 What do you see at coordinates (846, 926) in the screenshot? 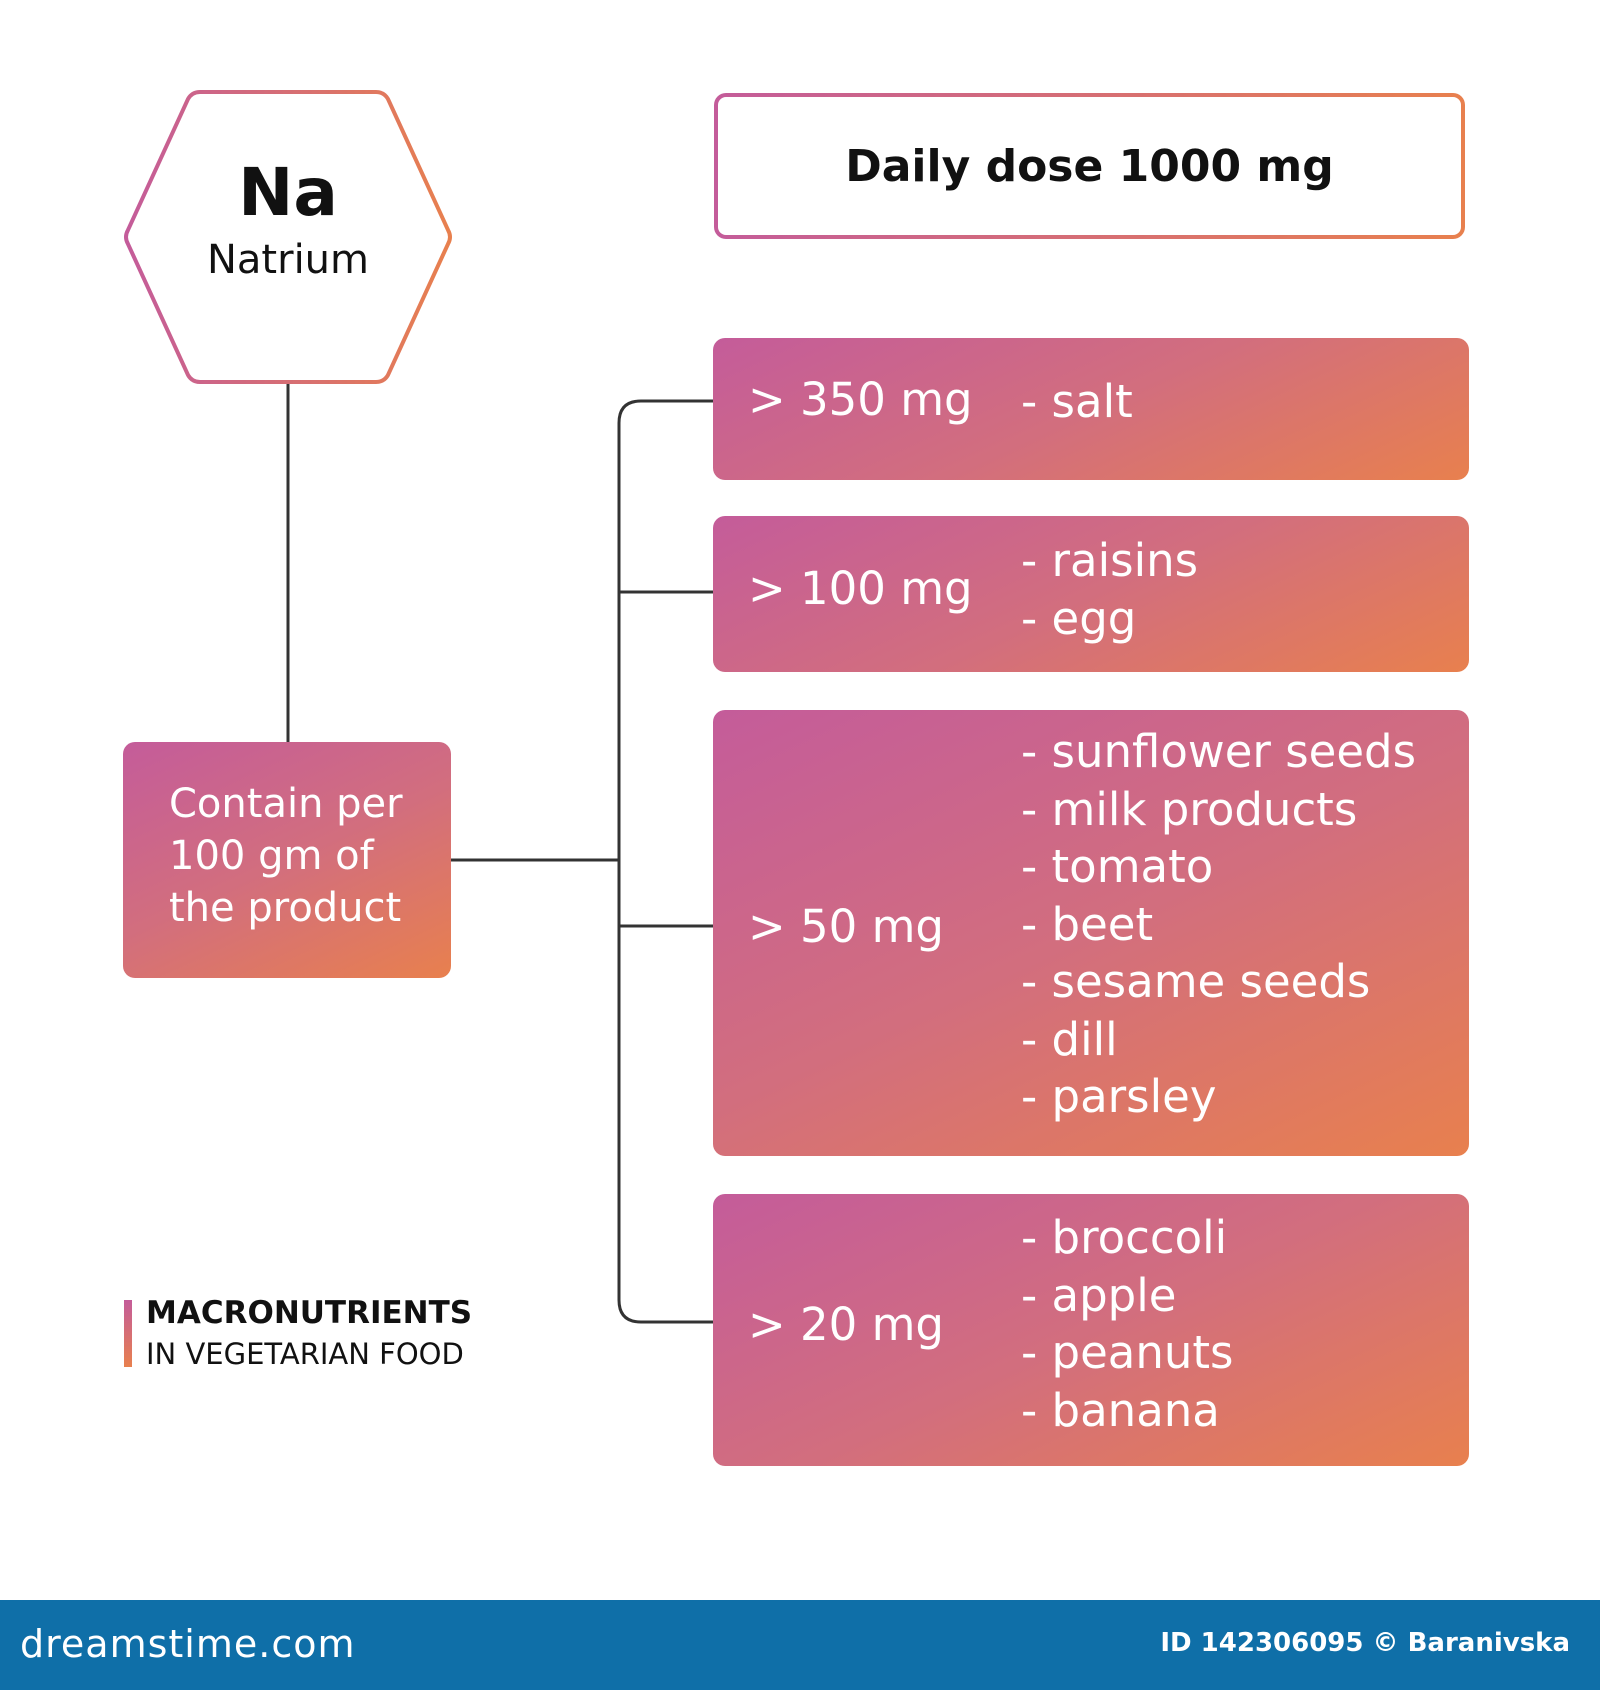
I see `range-label: > 50 mg` at bounding box center [846, 926].